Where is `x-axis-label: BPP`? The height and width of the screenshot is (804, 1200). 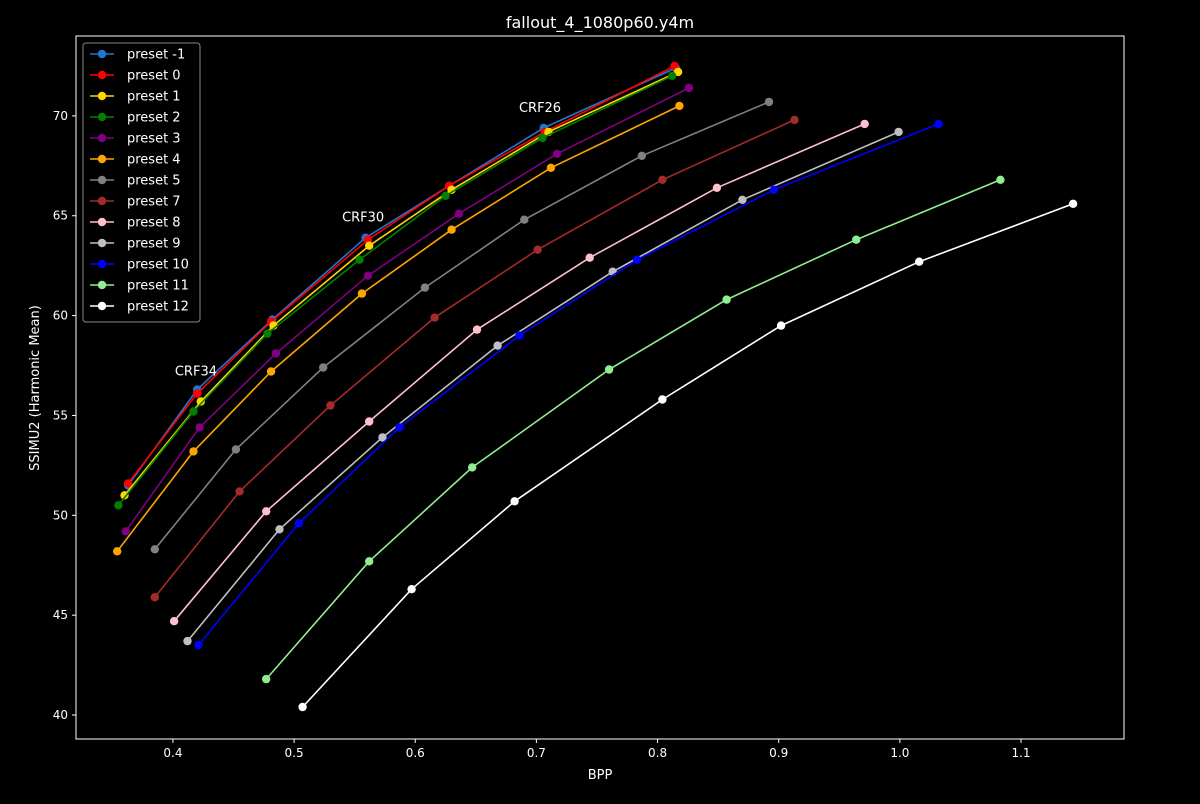 x-axis-label: BPP is located at coordinates (600, 775).